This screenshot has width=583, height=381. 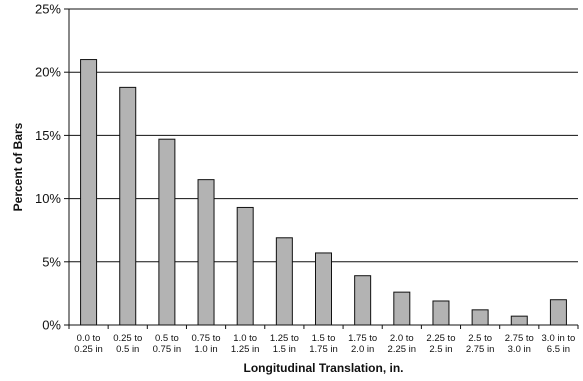 What do you see at coordinates (48, 72) in the screenshot?
I see `y-tick-label: 20%` at bounding box center [48, 72].